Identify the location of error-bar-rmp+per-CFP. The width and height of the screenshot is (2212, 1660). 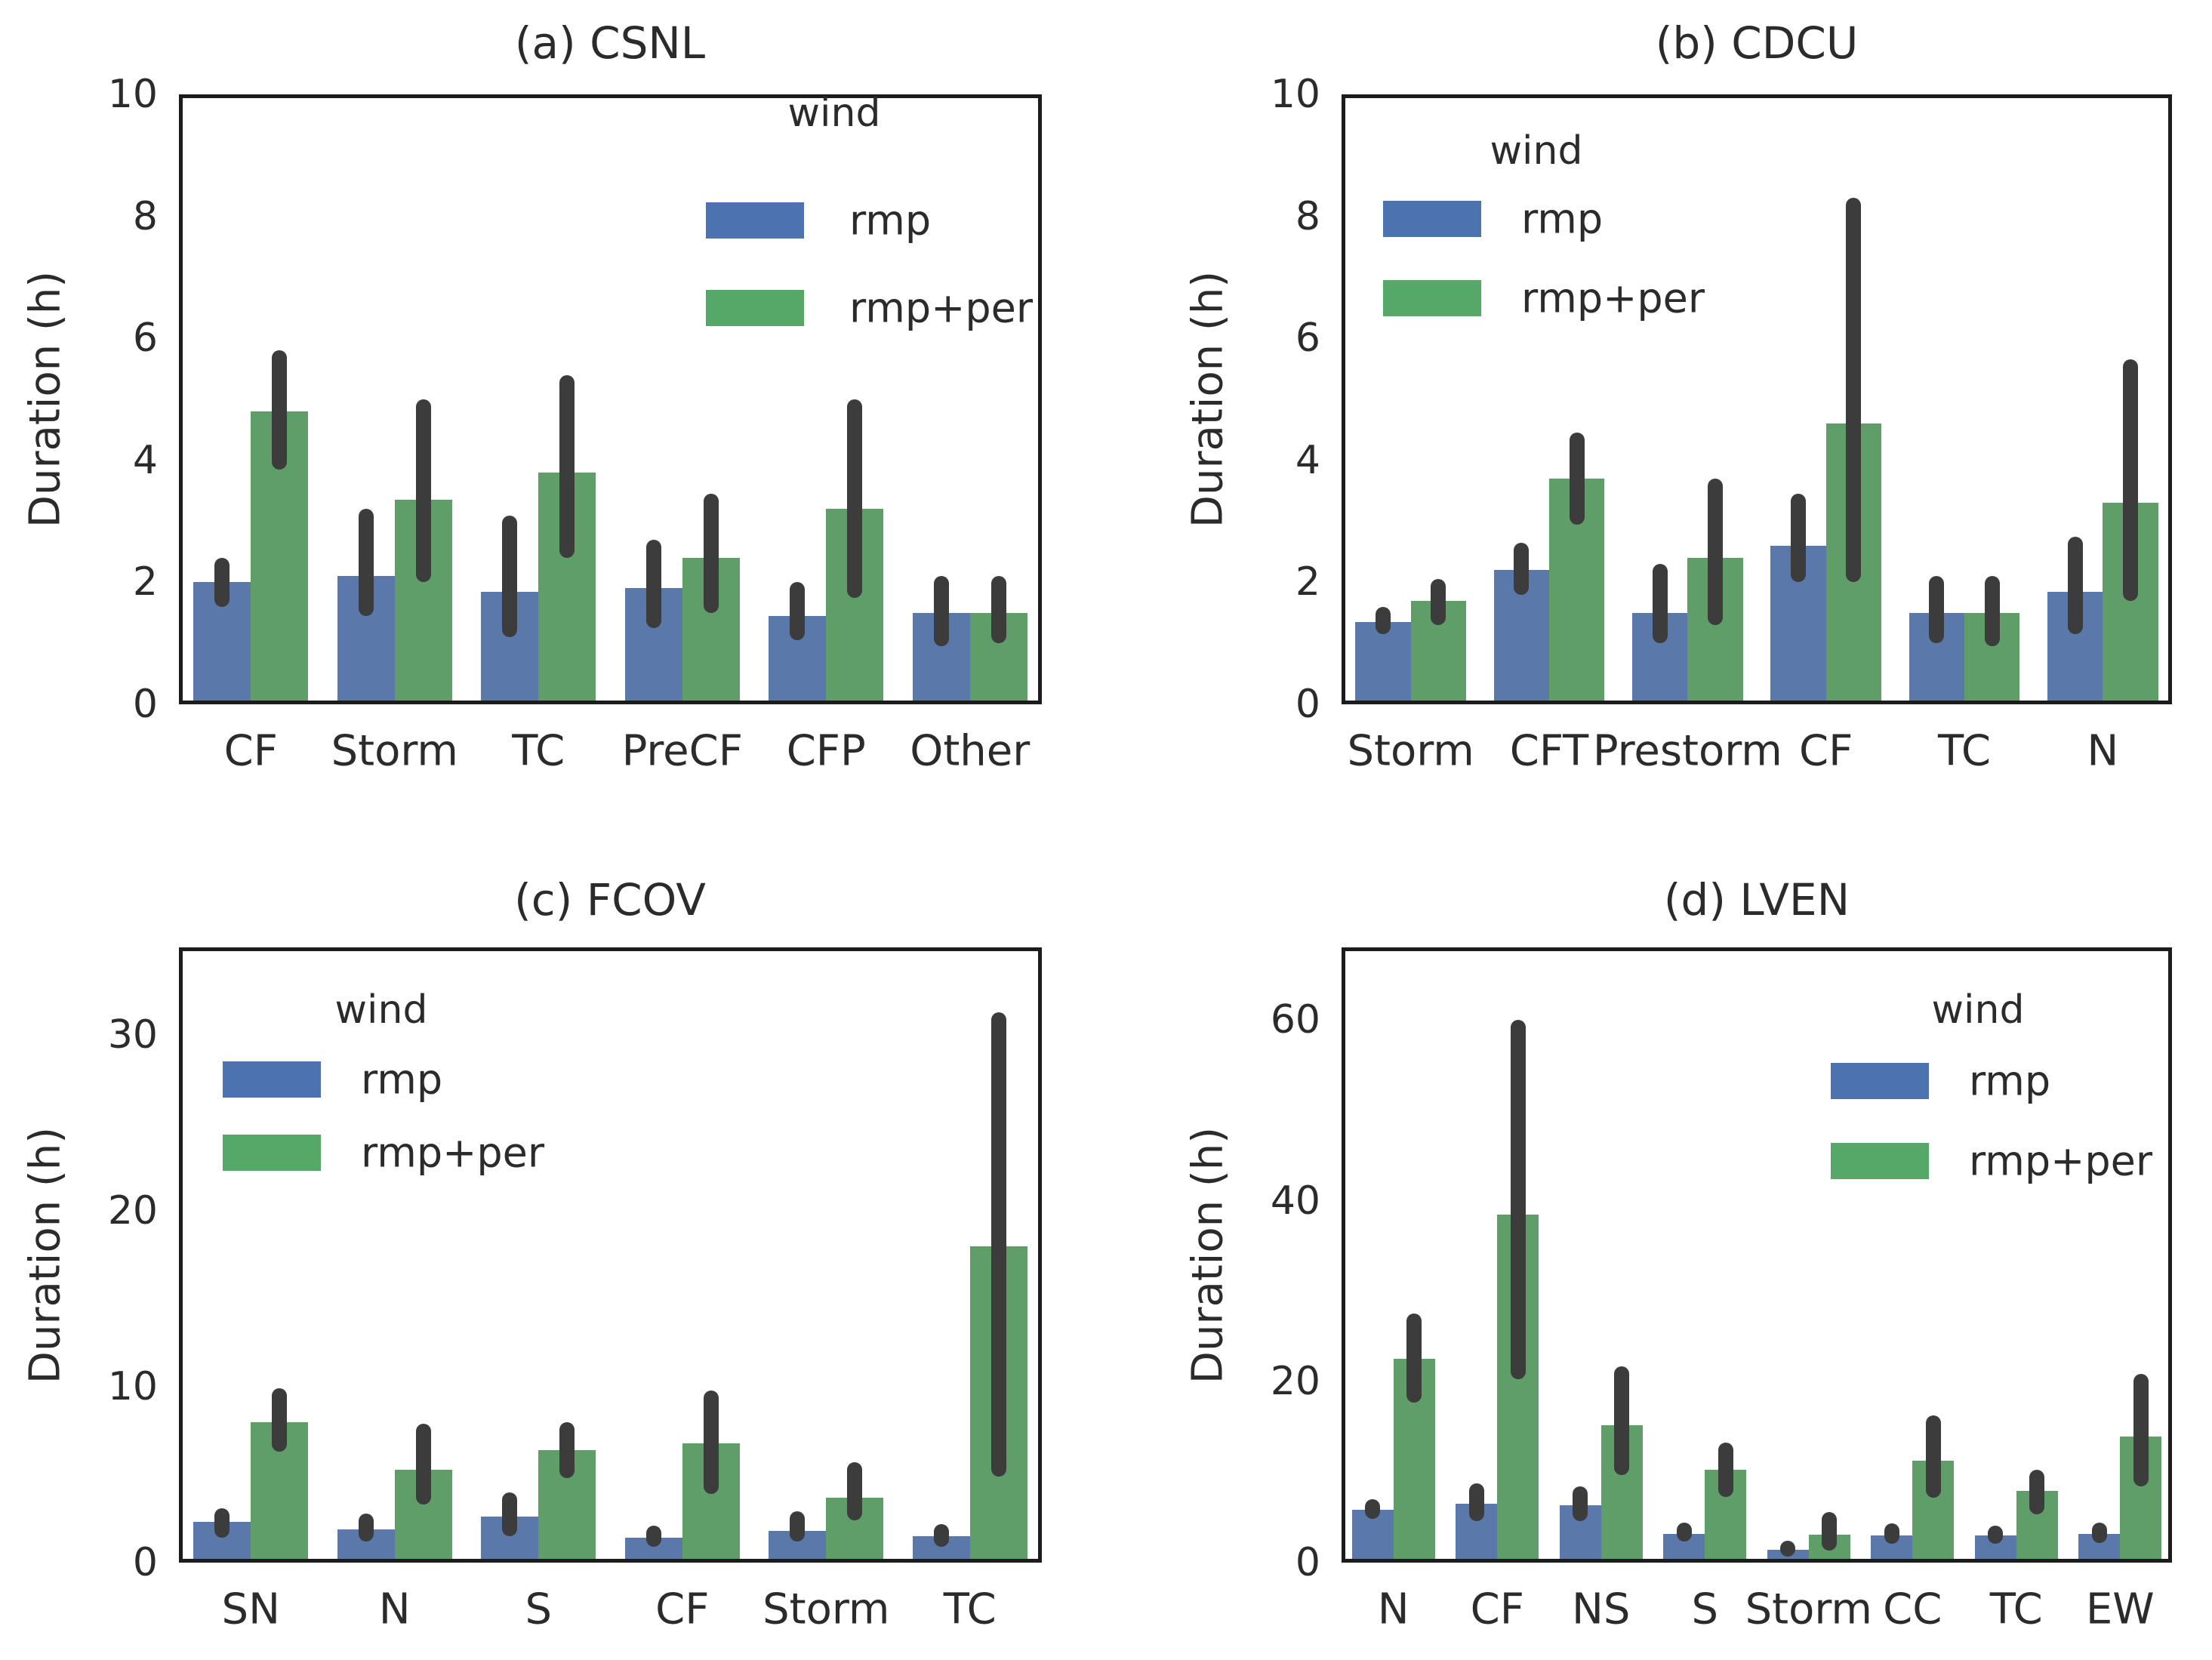
(855, 499).